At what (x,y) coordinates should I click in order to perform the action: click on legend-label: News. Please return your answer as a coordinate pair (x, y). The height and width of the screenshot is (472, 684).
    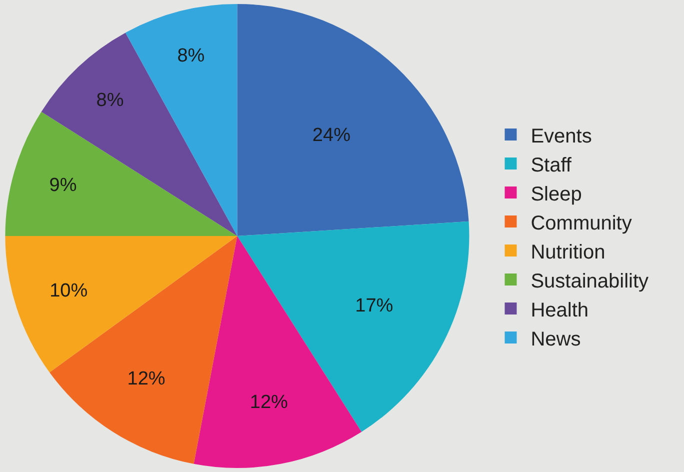
    Looking at the image, I should click on (555, 339).